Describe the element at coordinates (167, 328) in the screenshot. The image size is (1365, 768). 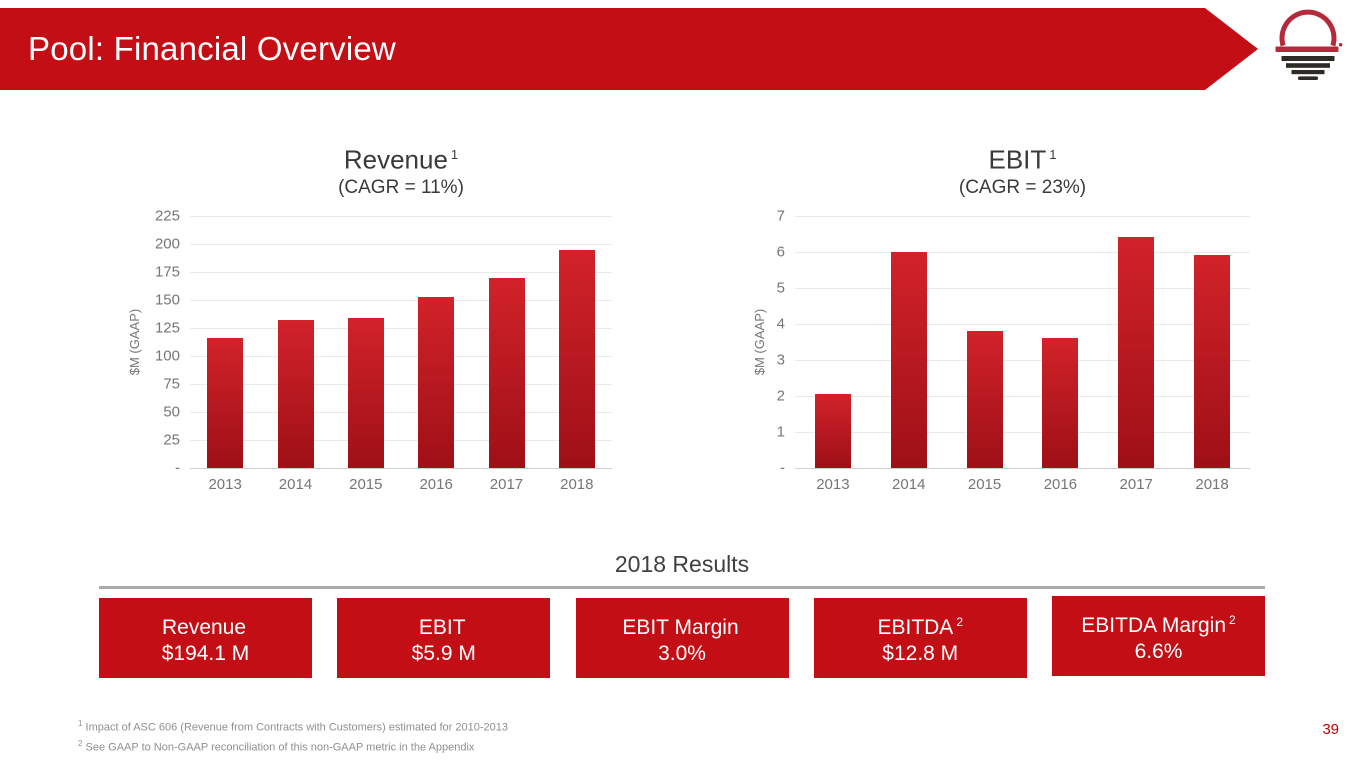
I see `y-tick-label: 125` at that location.